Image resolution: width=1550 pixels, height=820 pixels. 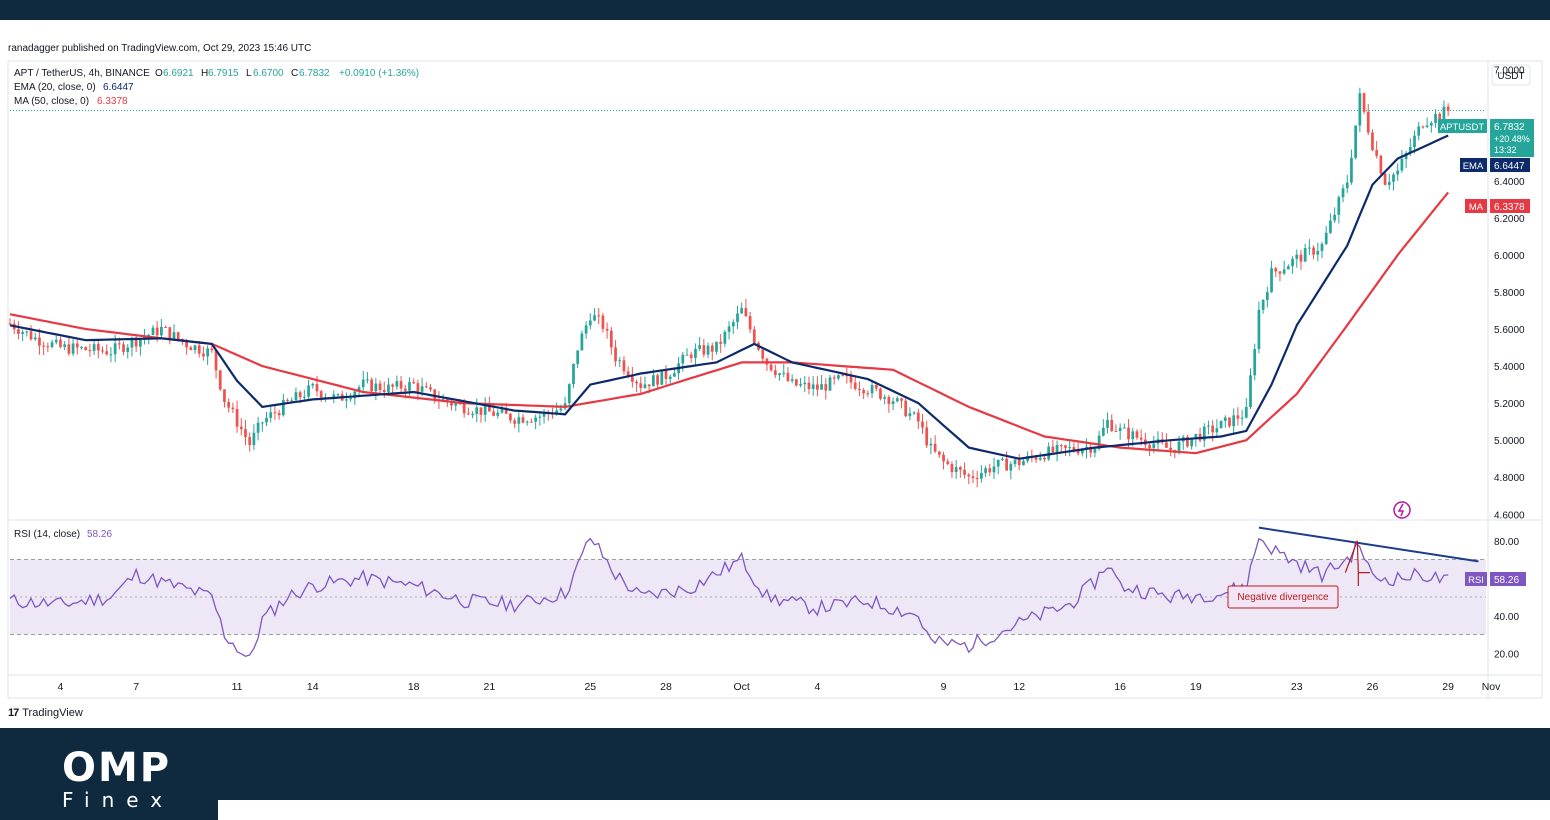 I want to click on rsi-tick-label: 80.00, so click(x=1506, y=542).